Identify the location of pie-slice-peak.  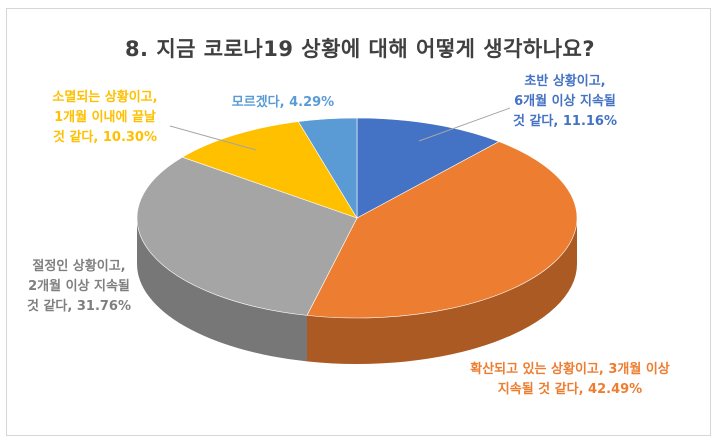
(247, 236).